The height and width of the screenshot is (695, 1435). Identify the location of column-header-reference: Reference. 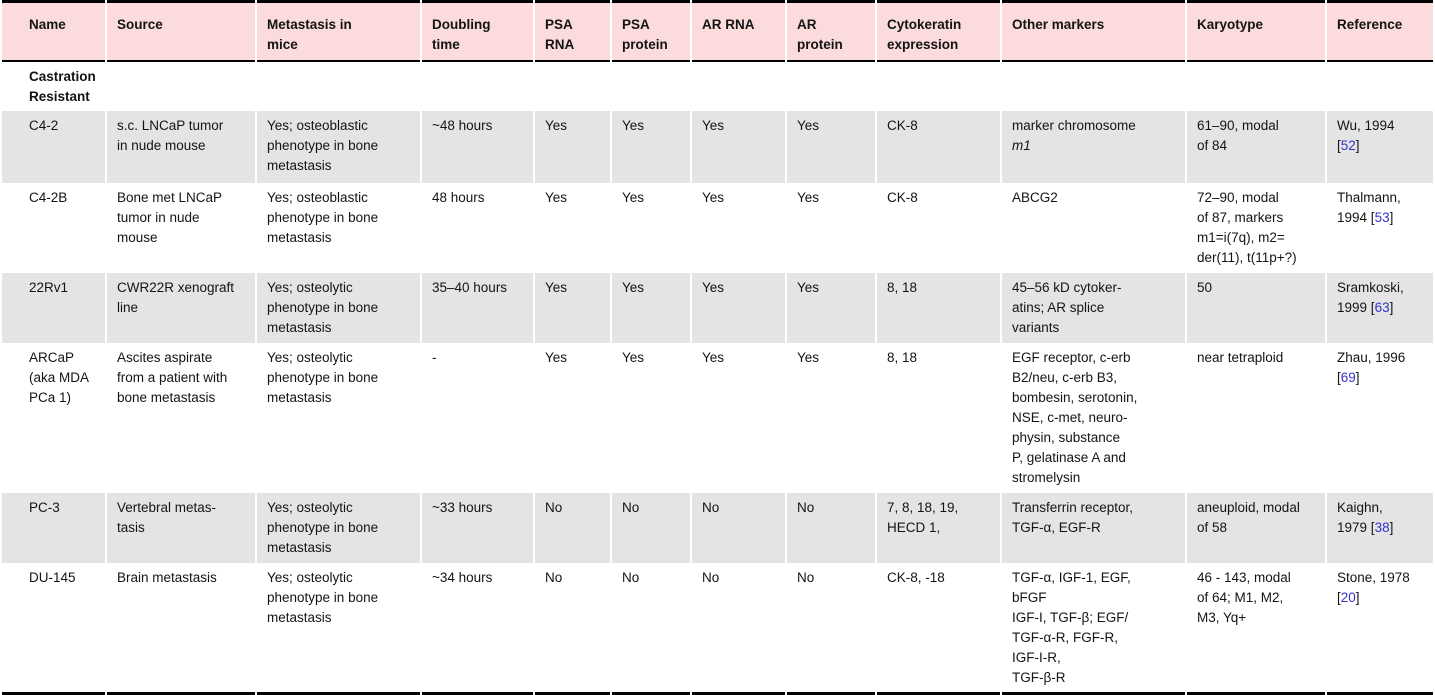
(1380, 31).